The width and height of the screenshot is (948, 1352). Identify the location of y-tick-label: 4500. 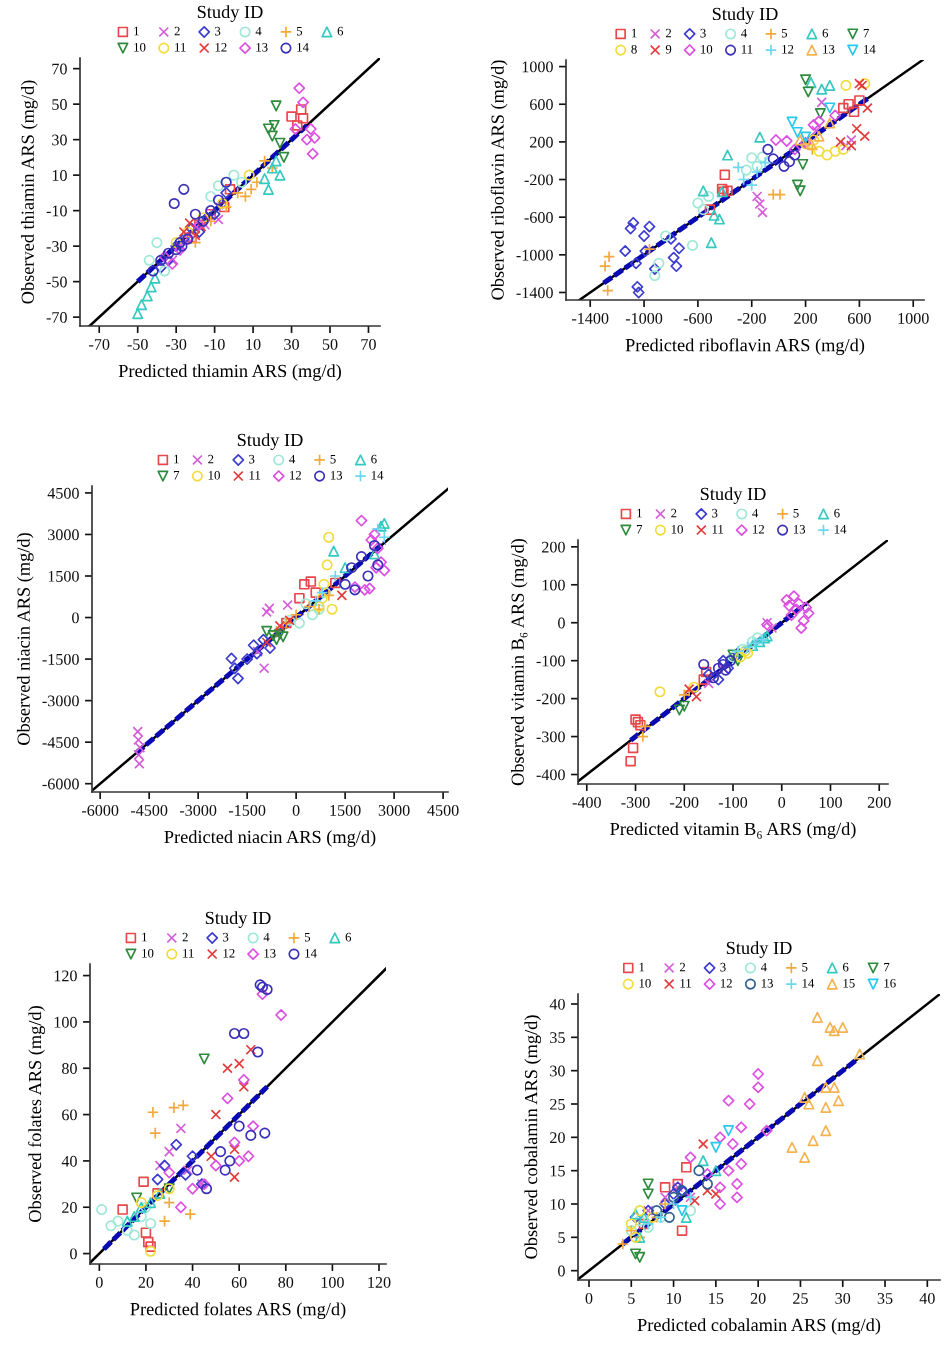
(63, 493).